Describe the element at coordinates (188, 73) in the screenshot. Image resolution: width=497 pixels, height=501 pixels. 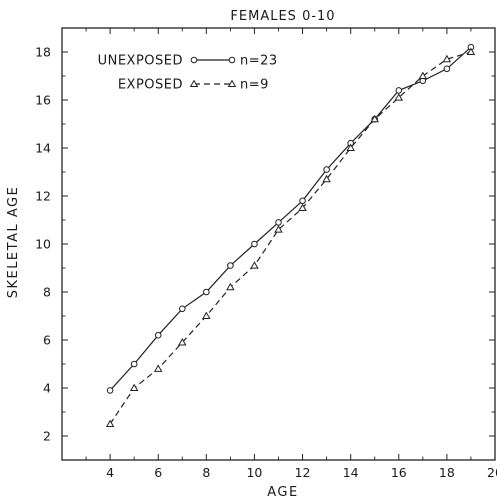
I see `legend: UNEXPOSED n=23 EXPOSED n=9` at that location.